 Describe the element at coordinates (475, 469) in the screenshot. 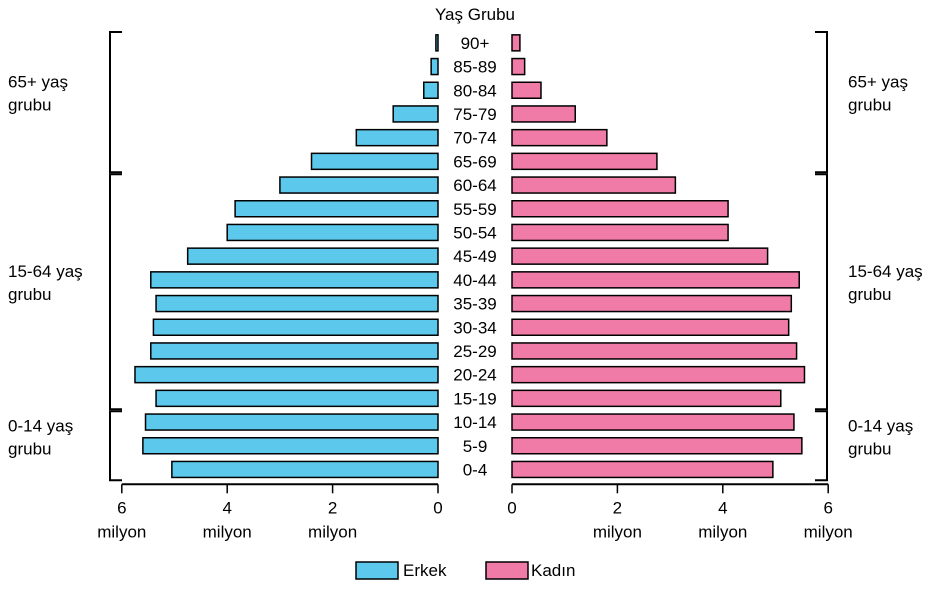

I see `age-label-0-4: 0-4` at that location.